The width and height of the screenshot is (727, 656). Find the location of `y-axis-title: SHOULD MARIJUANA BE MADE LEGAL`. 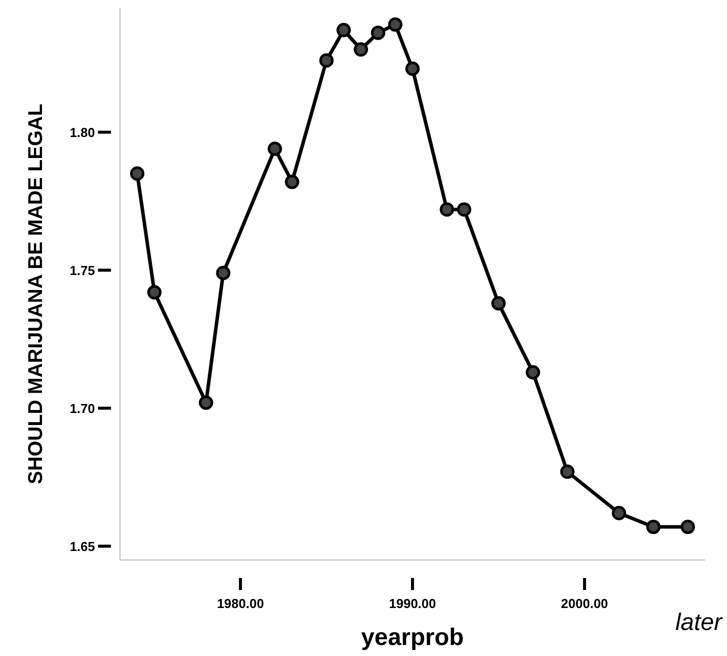

y-axis-title: SHOULD MARIJUANA BE MADE LEGAL is located at coordinates (36, 294).